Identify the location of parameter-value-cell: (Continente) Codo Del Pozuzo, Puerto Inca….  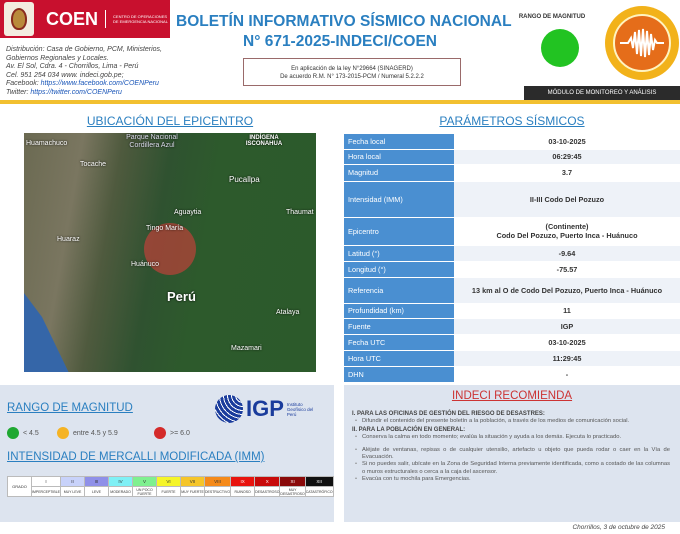
(567, 231).